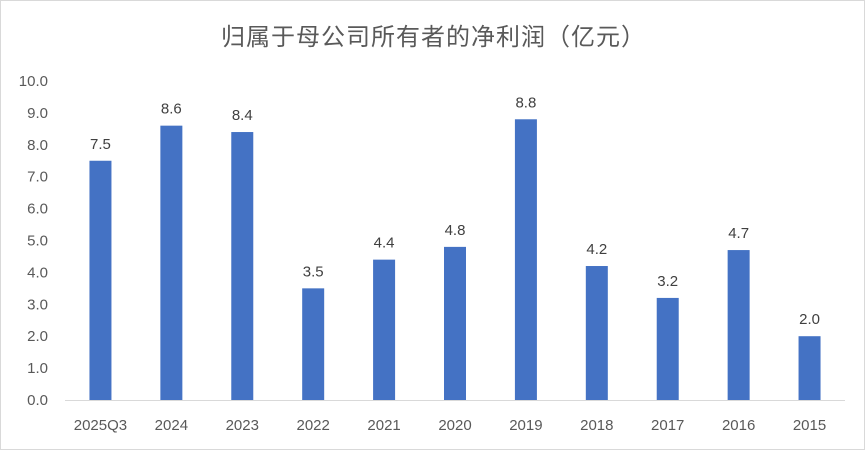 The height and width of the screenshot is (450, 865). What do you see at coordinates (667, 281) in the screenshot?
I see `data-label: 3.2` at bounding box center [667, 281].